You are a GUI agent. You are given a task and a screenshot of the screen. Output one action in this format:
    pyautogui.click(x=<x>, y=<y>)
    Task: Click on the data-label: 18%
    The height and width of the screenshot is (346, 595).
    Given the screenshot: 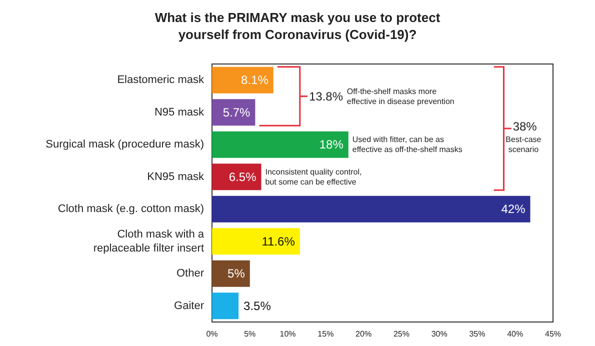 What is the action you would take?
    pyautogui.click(x=331, y=145)
    